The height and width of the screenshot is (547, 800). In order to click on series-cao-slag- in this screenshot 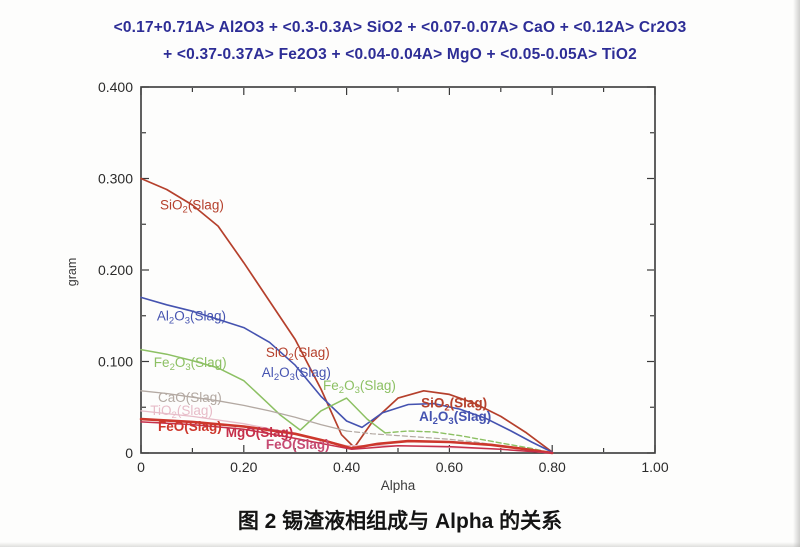, I will do `click(244, 411)`.